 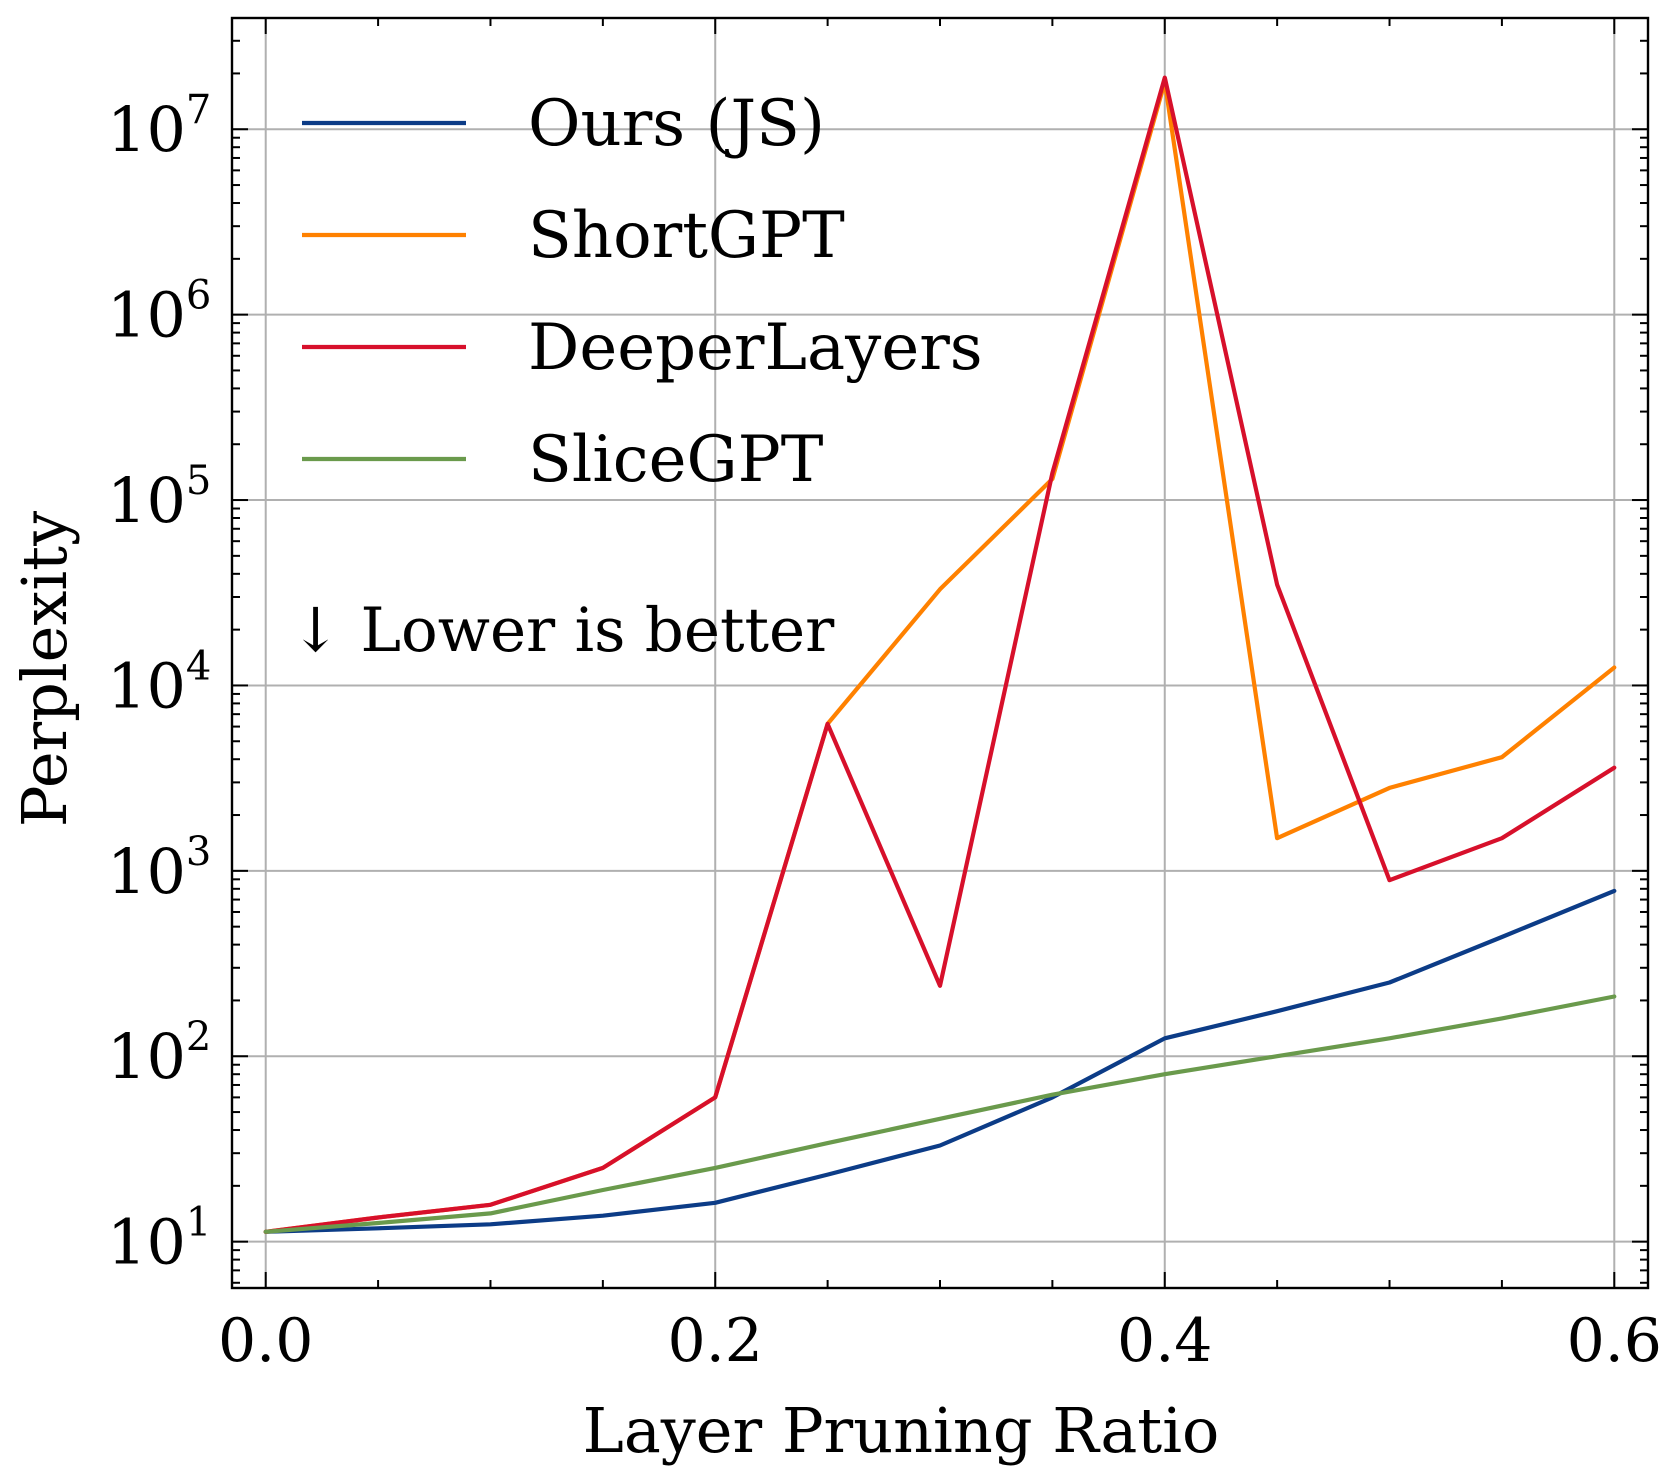 I want to click on y-tick-label: 10⁴, so click(x=159, y=682).